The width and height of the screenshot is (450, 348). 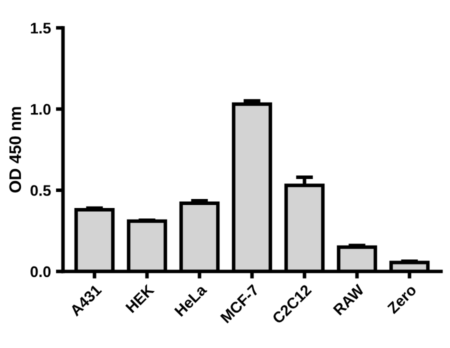 I want to click on y-tick-label: 1.0, so click(x=40, y=109).